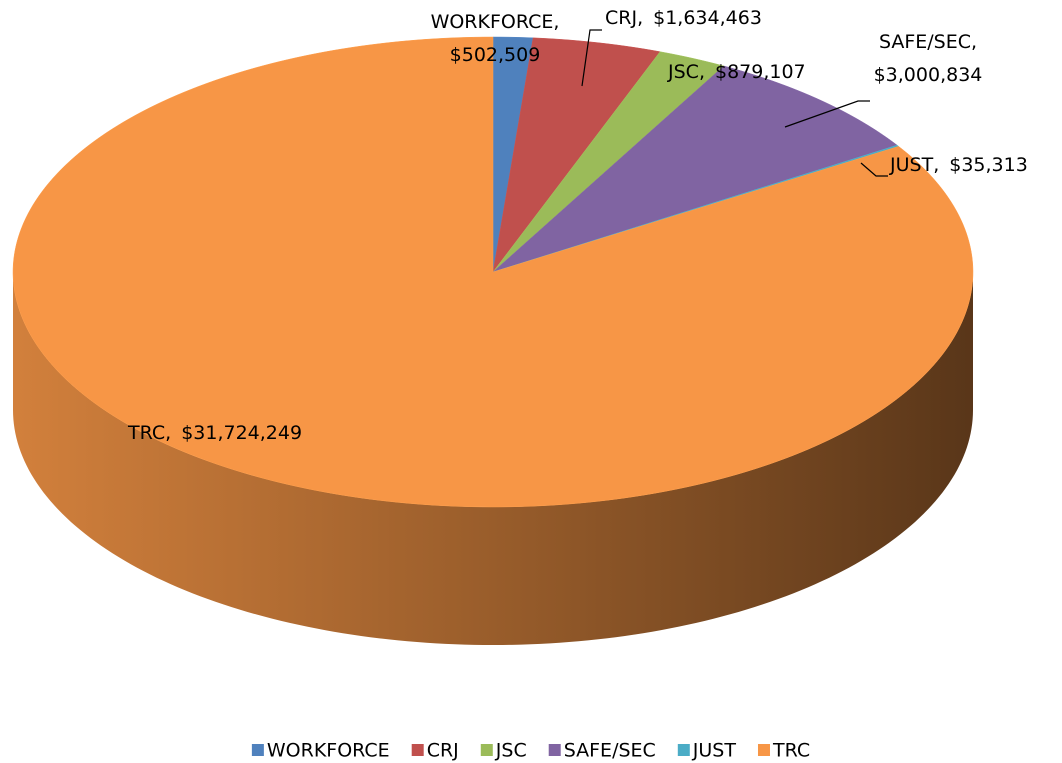  I want to click on legend-item: CRJ, so click(435, 751).